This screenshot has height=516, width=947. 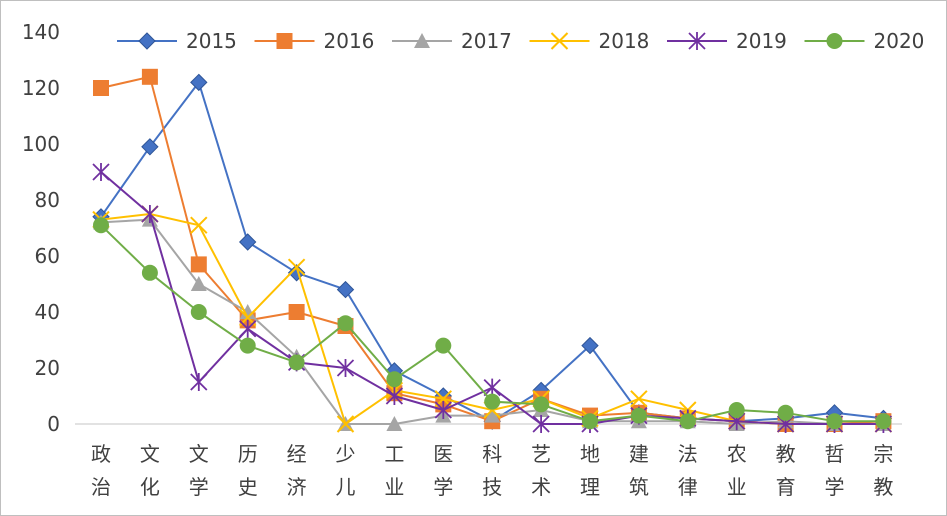 What do you see at coordinates (101, 470) in the screenshot?
I see `x-tick-label: 政治` at bounding box center [101, 470].